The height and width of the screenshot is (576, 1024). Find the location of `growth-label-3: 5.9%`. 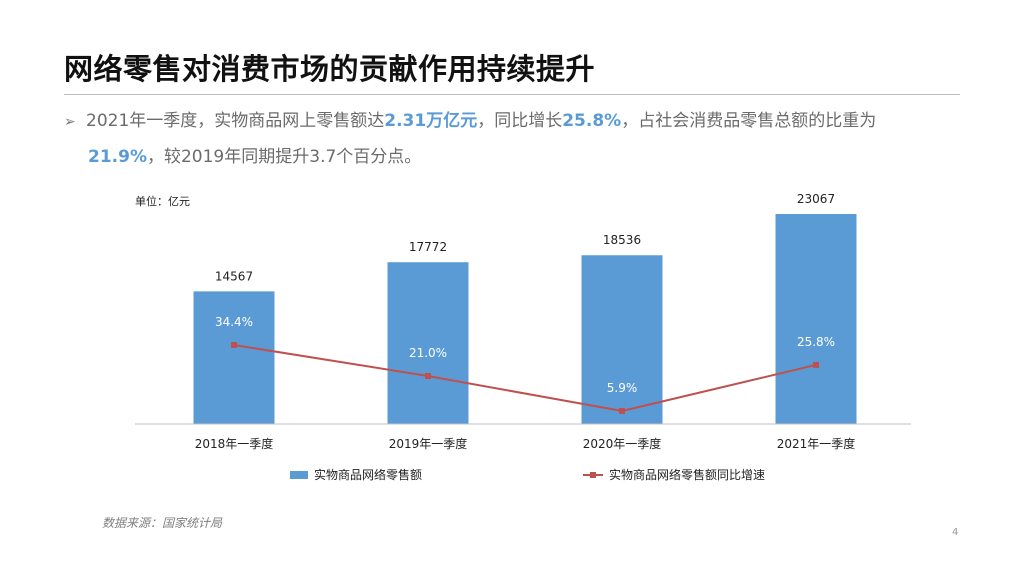

growth-label-3: 5.9% is located at coordinates (622, 388).